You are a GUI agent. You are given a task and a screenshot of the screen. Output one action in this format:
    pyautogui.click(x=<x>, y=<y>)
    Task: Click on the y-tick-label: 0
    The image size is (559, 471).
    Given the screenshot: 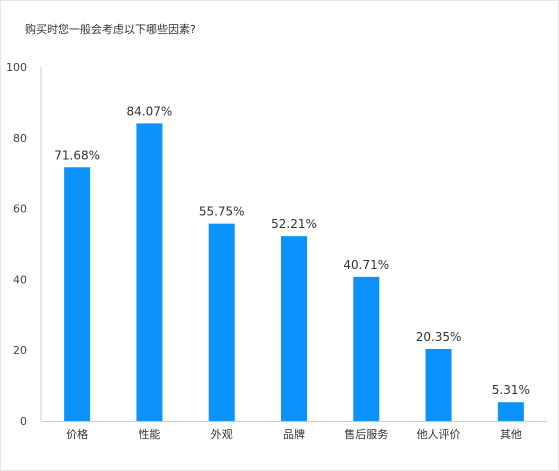 What is the action you would take?
    pyautogui.click(x=23, y=421)
    